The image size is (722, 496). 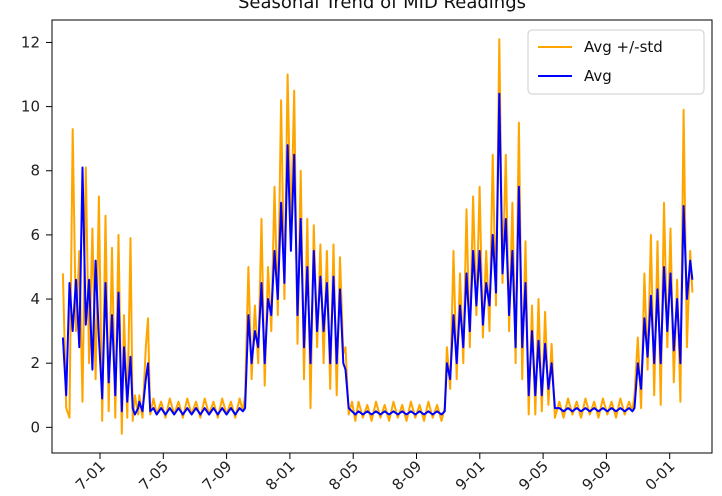 What do you see at coordinates (343, 475) in the screenshot?
I see `x-tick-label: 8-05` at bounding box center [343, 475].